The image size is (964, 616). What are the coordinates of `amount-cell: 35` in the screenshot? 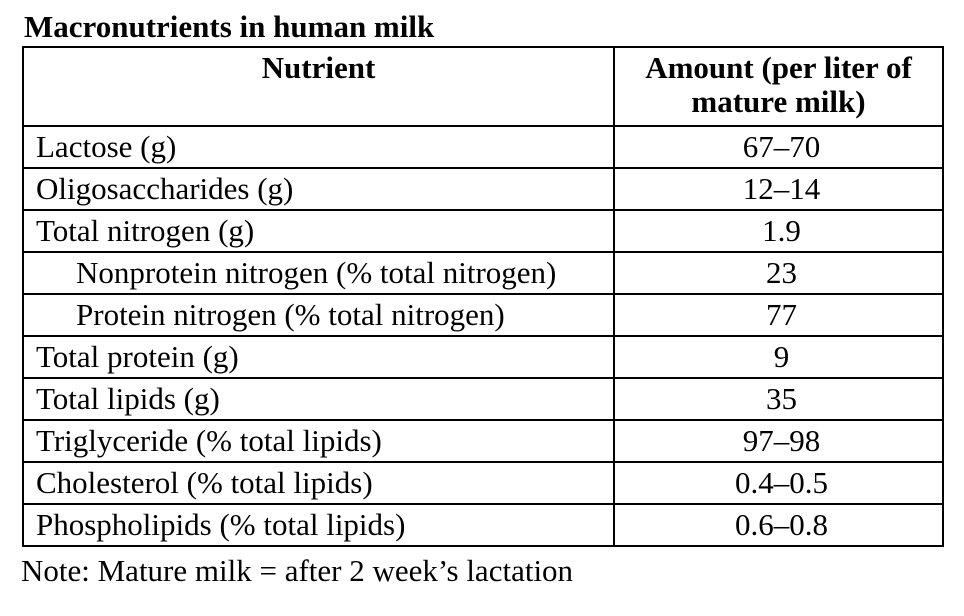 It's located at (778, 399).